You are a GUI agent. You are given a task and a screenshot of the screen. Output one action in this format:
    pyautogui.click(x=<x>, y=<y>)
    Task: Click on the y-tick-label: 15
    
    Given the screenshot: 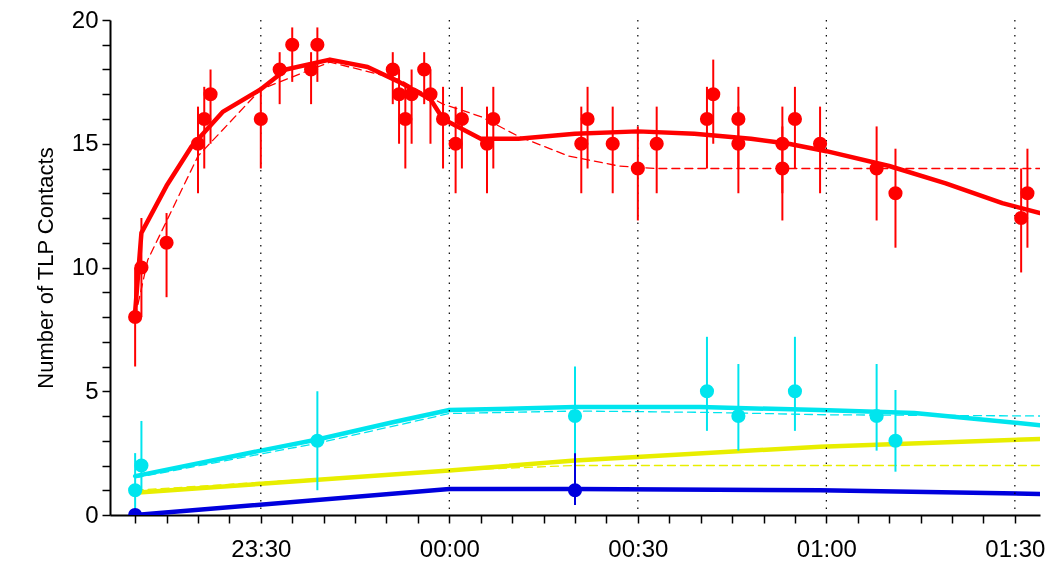 What is the action you would take?
    pyautogui.click(x=85, y=143)
    